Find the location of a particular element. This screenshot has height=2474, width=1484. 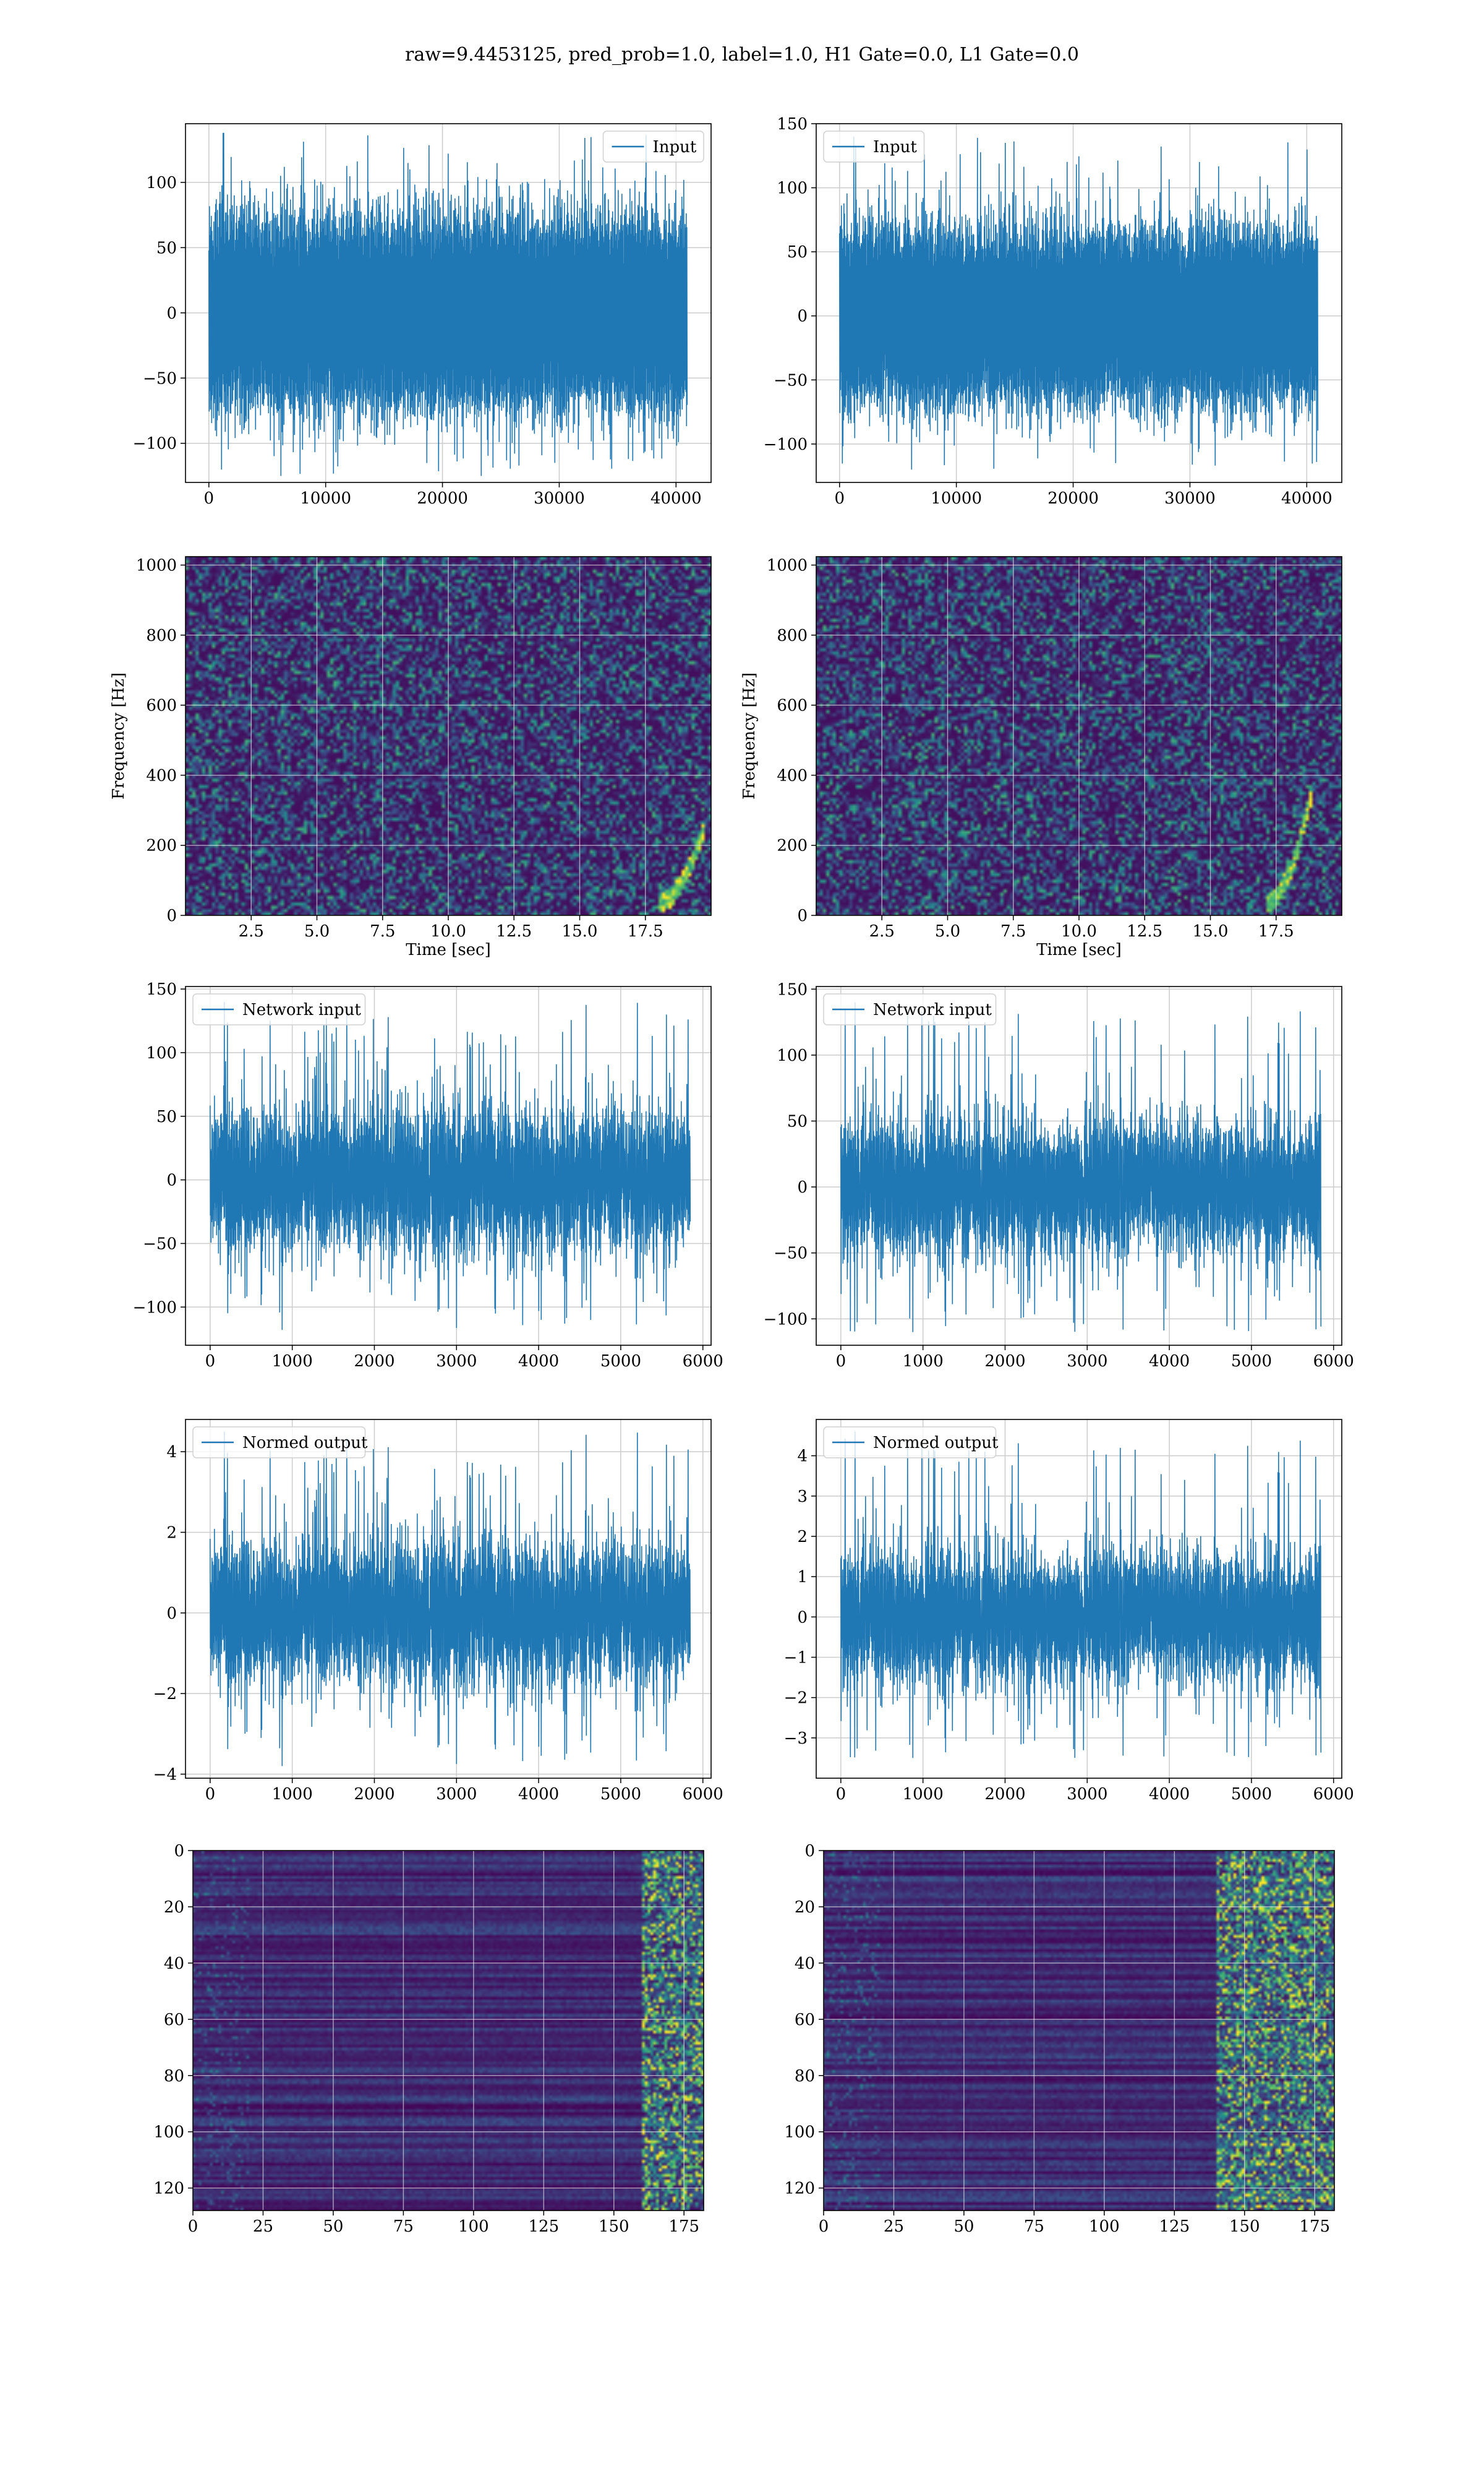

y-tick-label: 80 is located at coordinates (174, 2076).